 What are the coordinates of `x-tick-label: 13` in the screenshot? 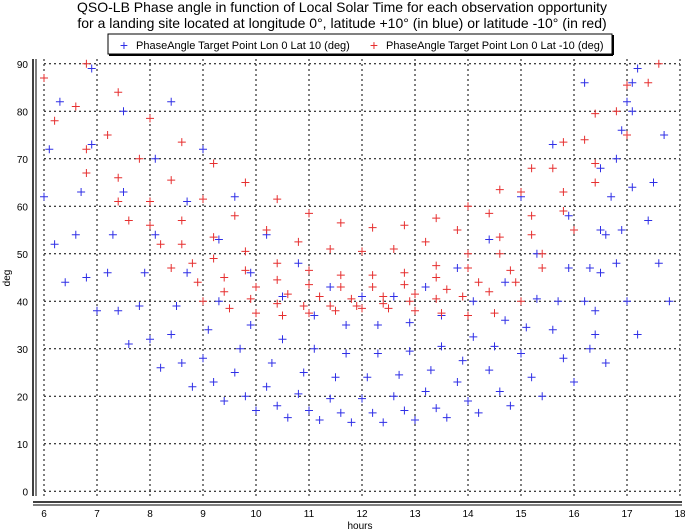 It's located at (415, 514).